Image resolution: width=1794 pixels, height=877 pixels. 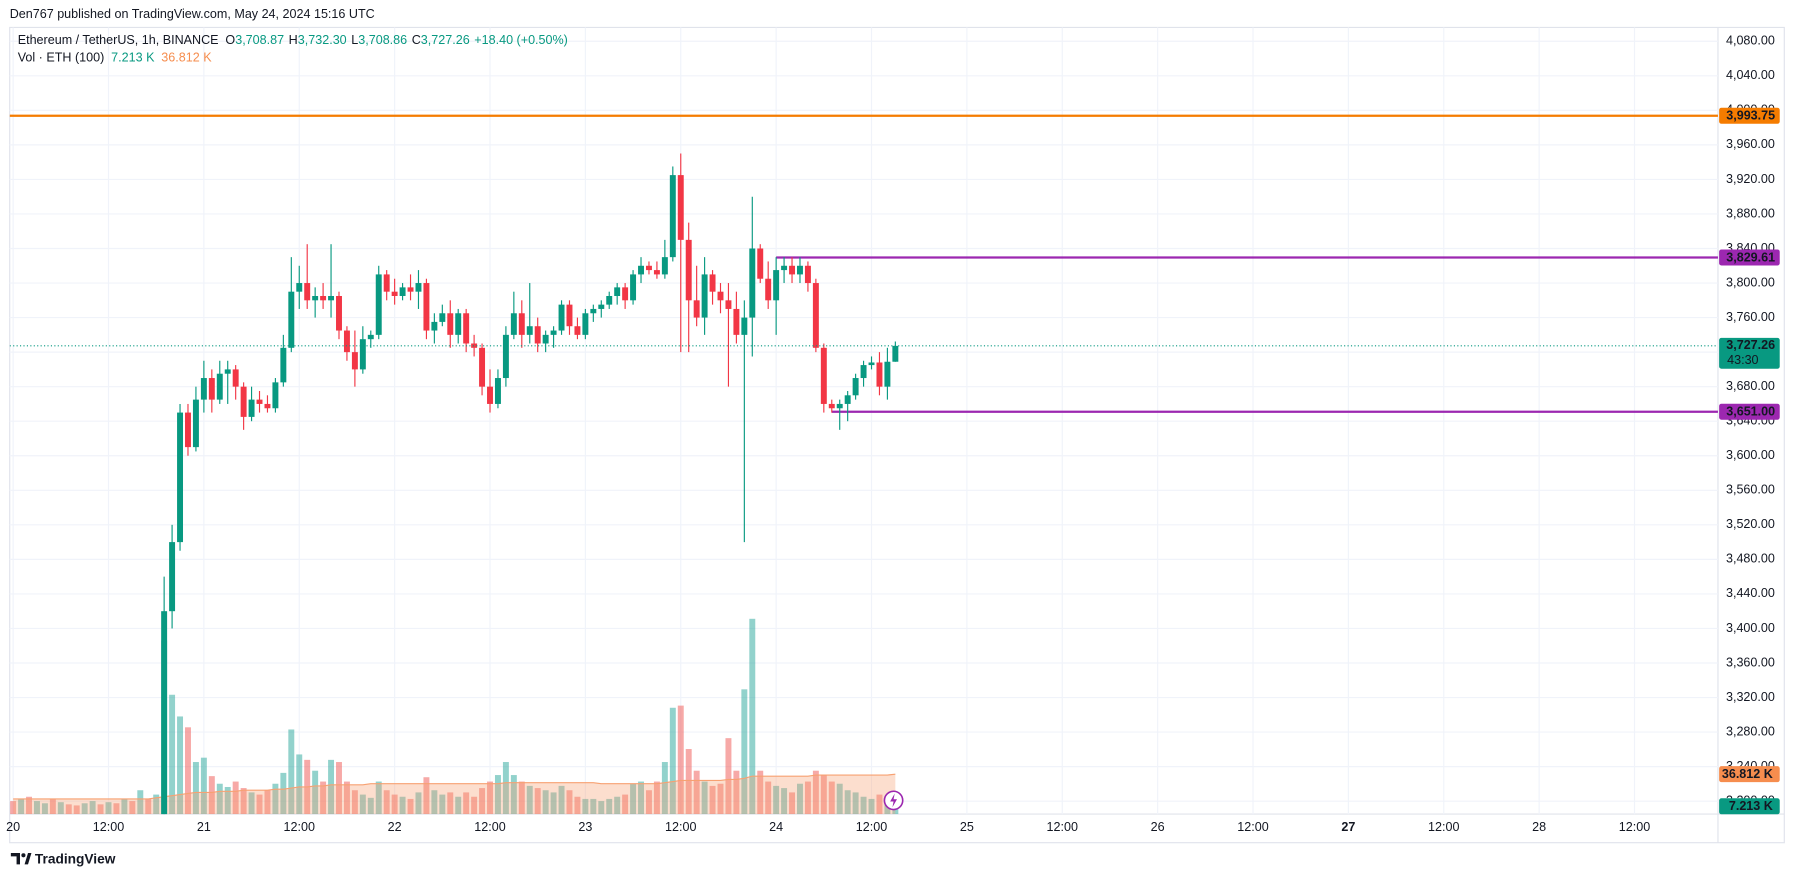 I want to click on y-tick-label: 3,960.00, so click(x=1750, y=144).